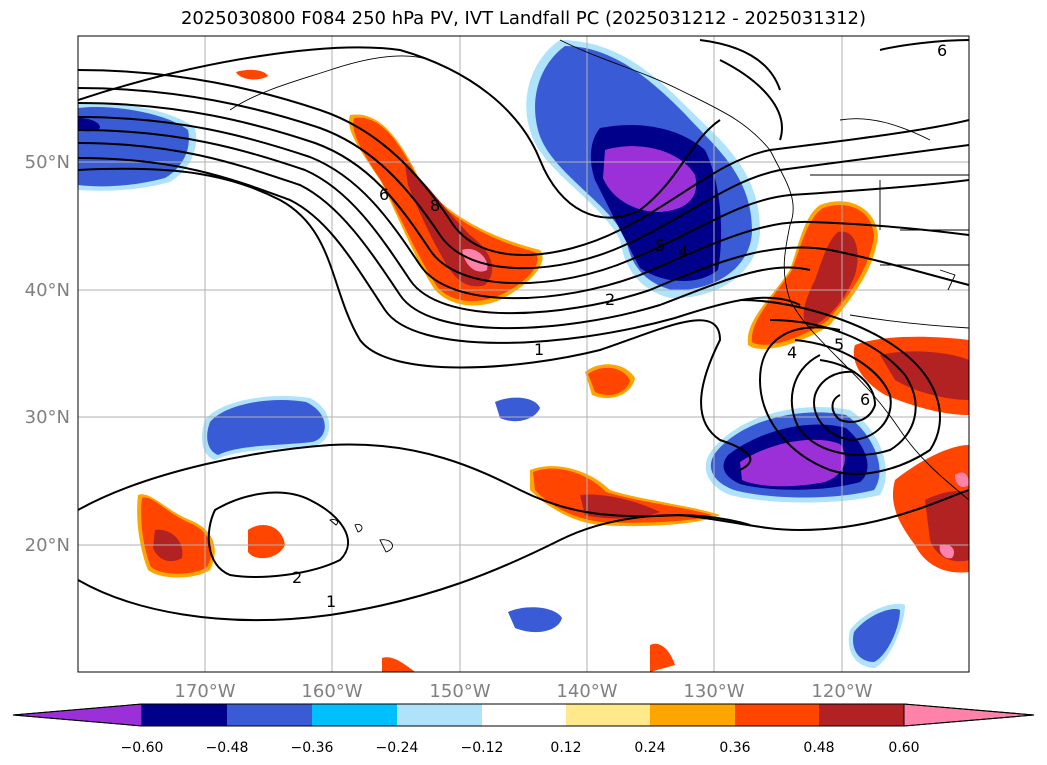 This screenshot has height=765, width=1047. Describe the element at coordinates (523, 691) in the screenshot. I see `longitude-labels: 170°W 160°W 150°W 140°W 130°W 120°W` at that location.